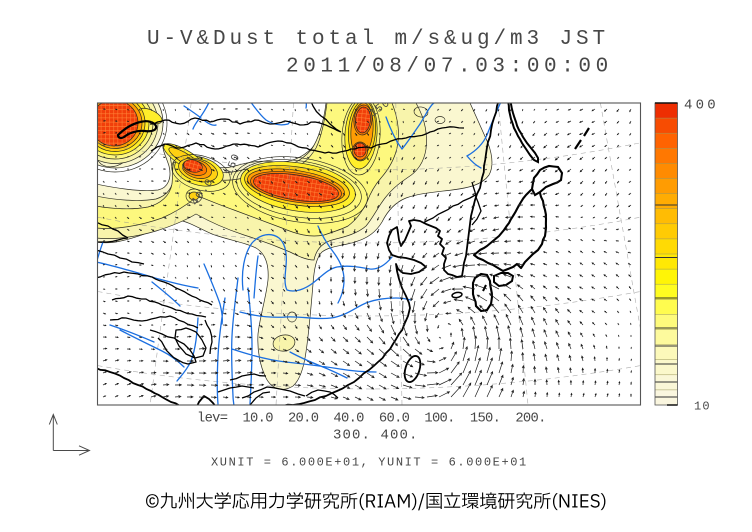 This screenshot has height=532, width=752. What do you see at coordinates (369, 462) in the screenshot?
I see `svg-text:XUNIT = 6.000E+01, YUNIT = 6.0: XUNIT = 6.000E+01, YUNIT = 6.000E+01` at bounding box center [369, 462].